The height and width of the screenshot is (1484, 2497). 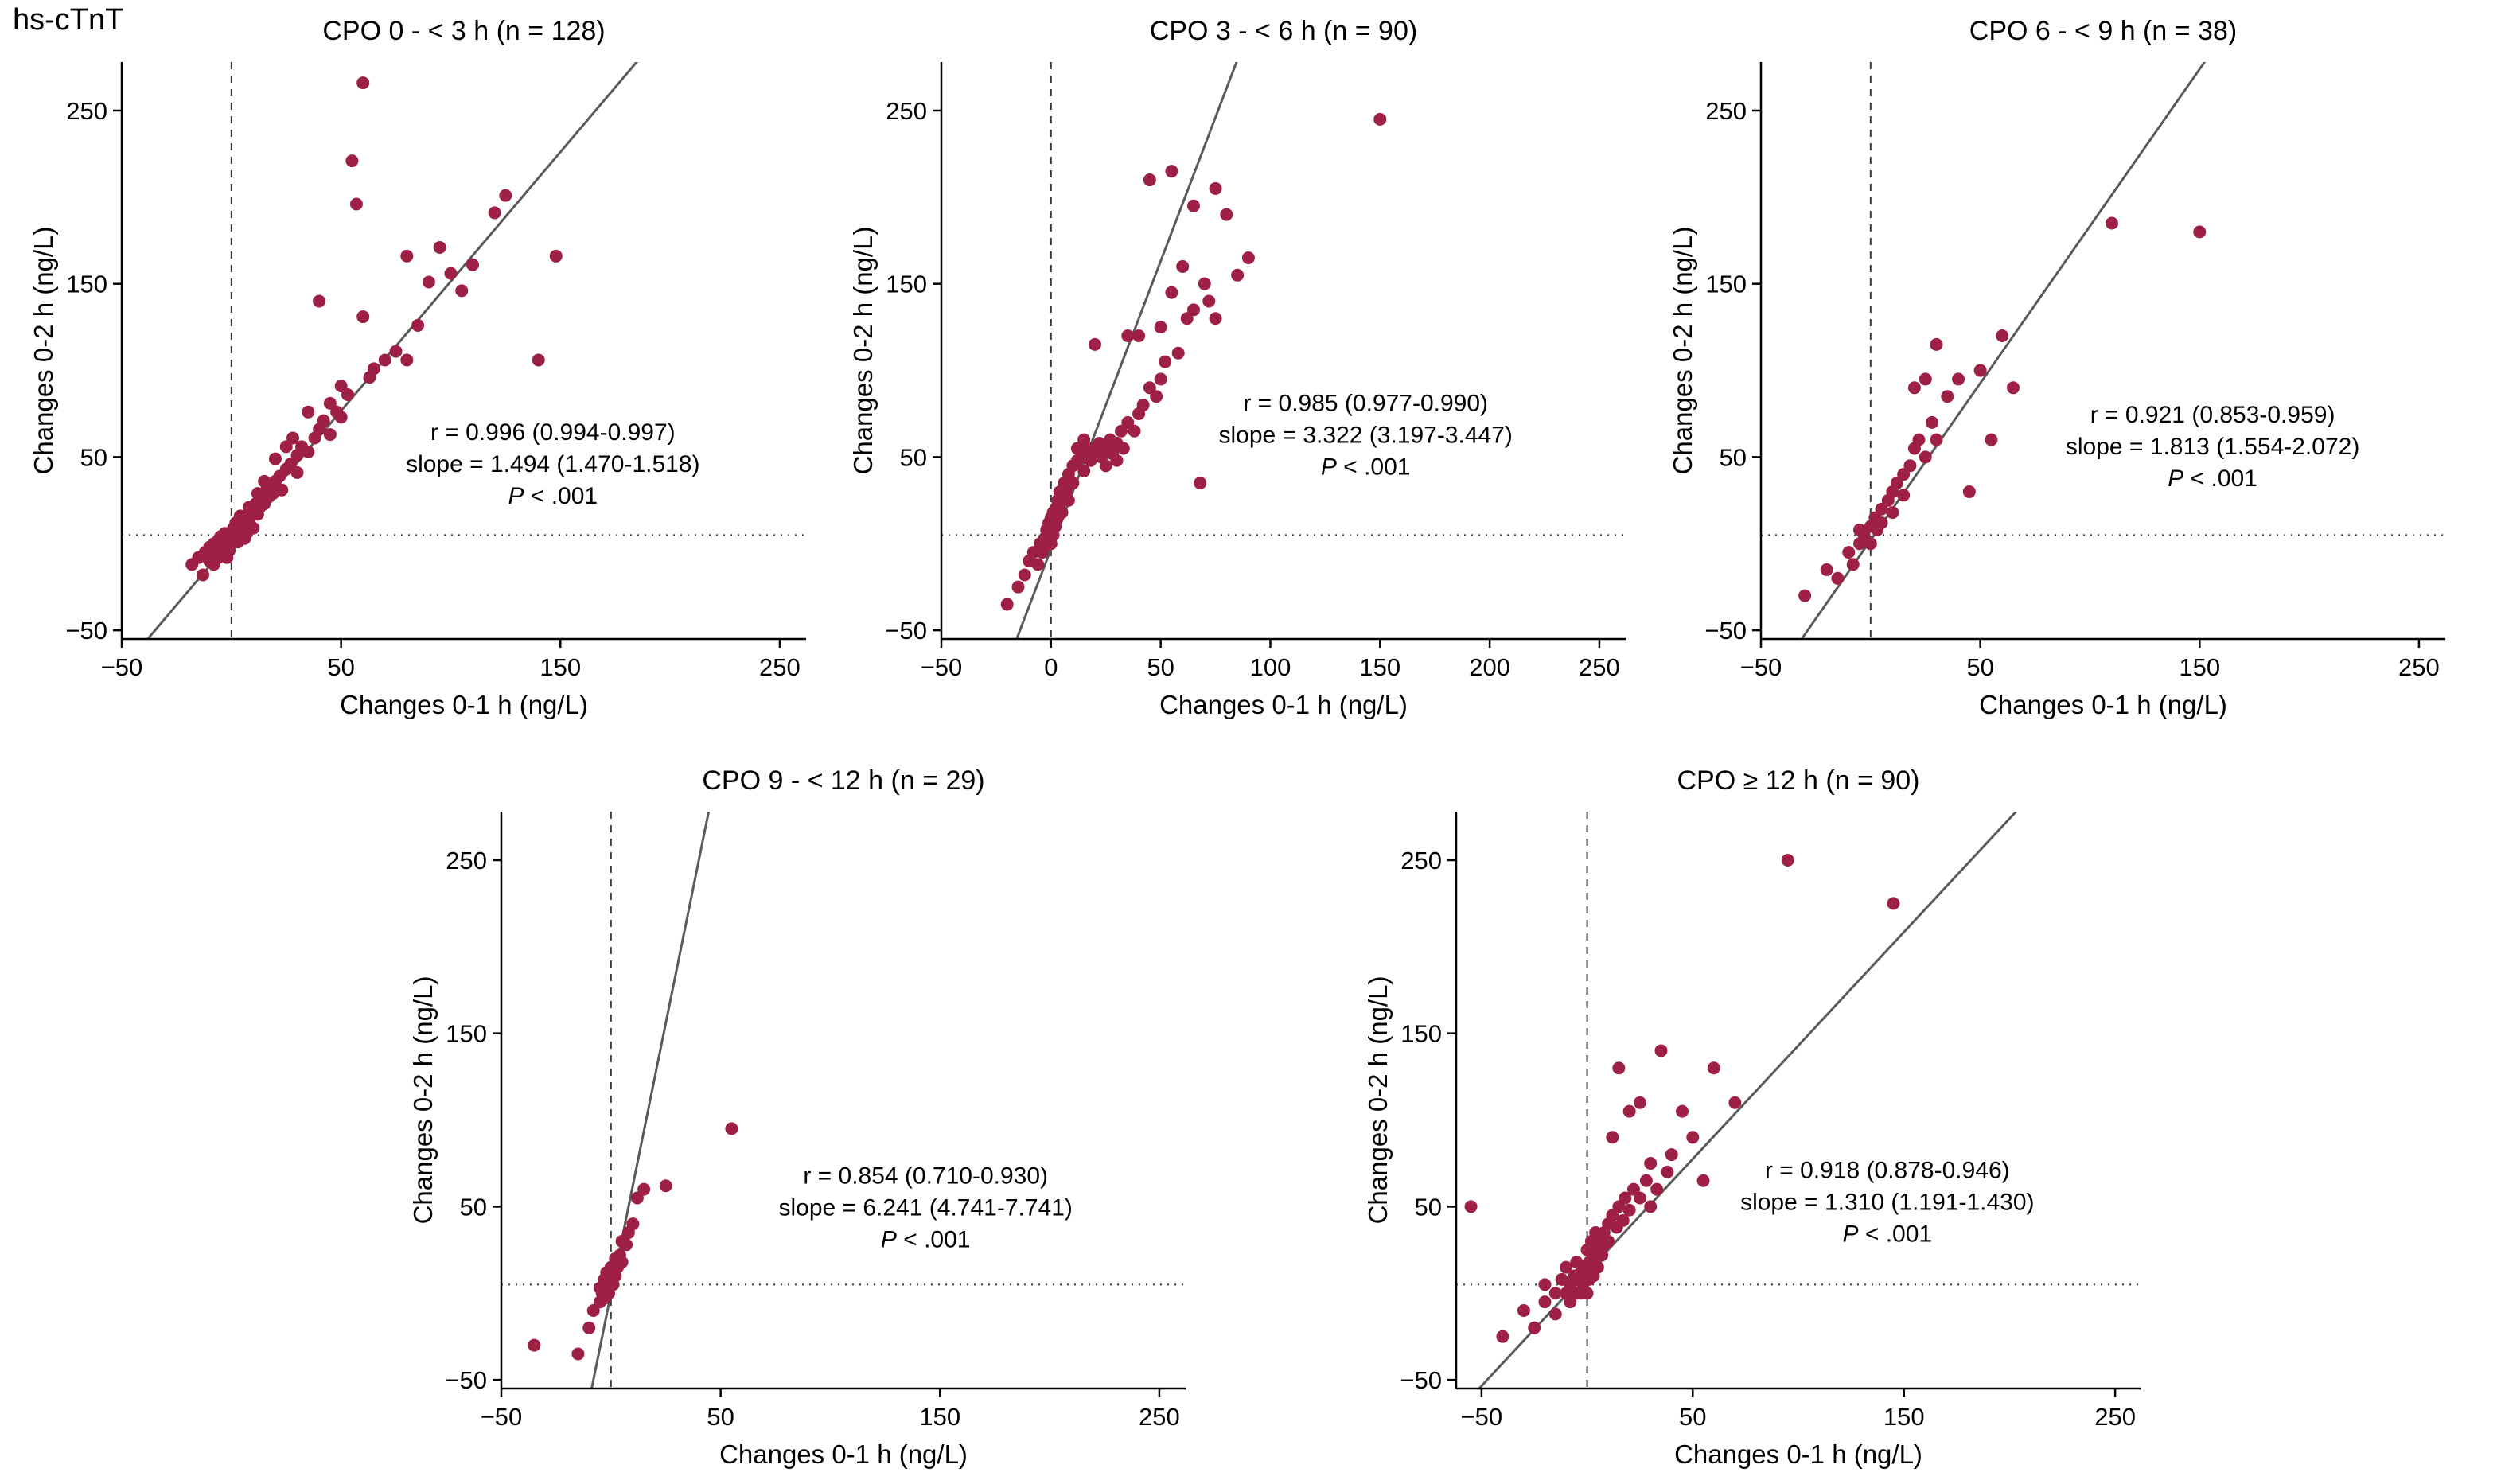 What do you see at coordinates (1421, 1034) in the screenshot?
I see `y-tick-label: 150` at bounding box center [1421, 1034].